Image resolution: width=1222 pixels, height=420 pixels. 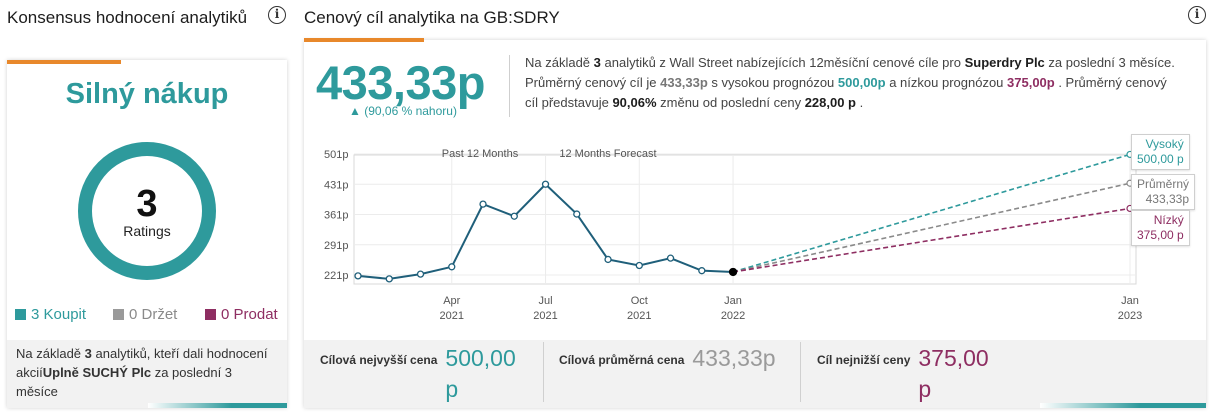 What do you see at coordinates (364, 40) in the screenshot?
I see `price-target-accent-bar` at bounding box center [364, 40].